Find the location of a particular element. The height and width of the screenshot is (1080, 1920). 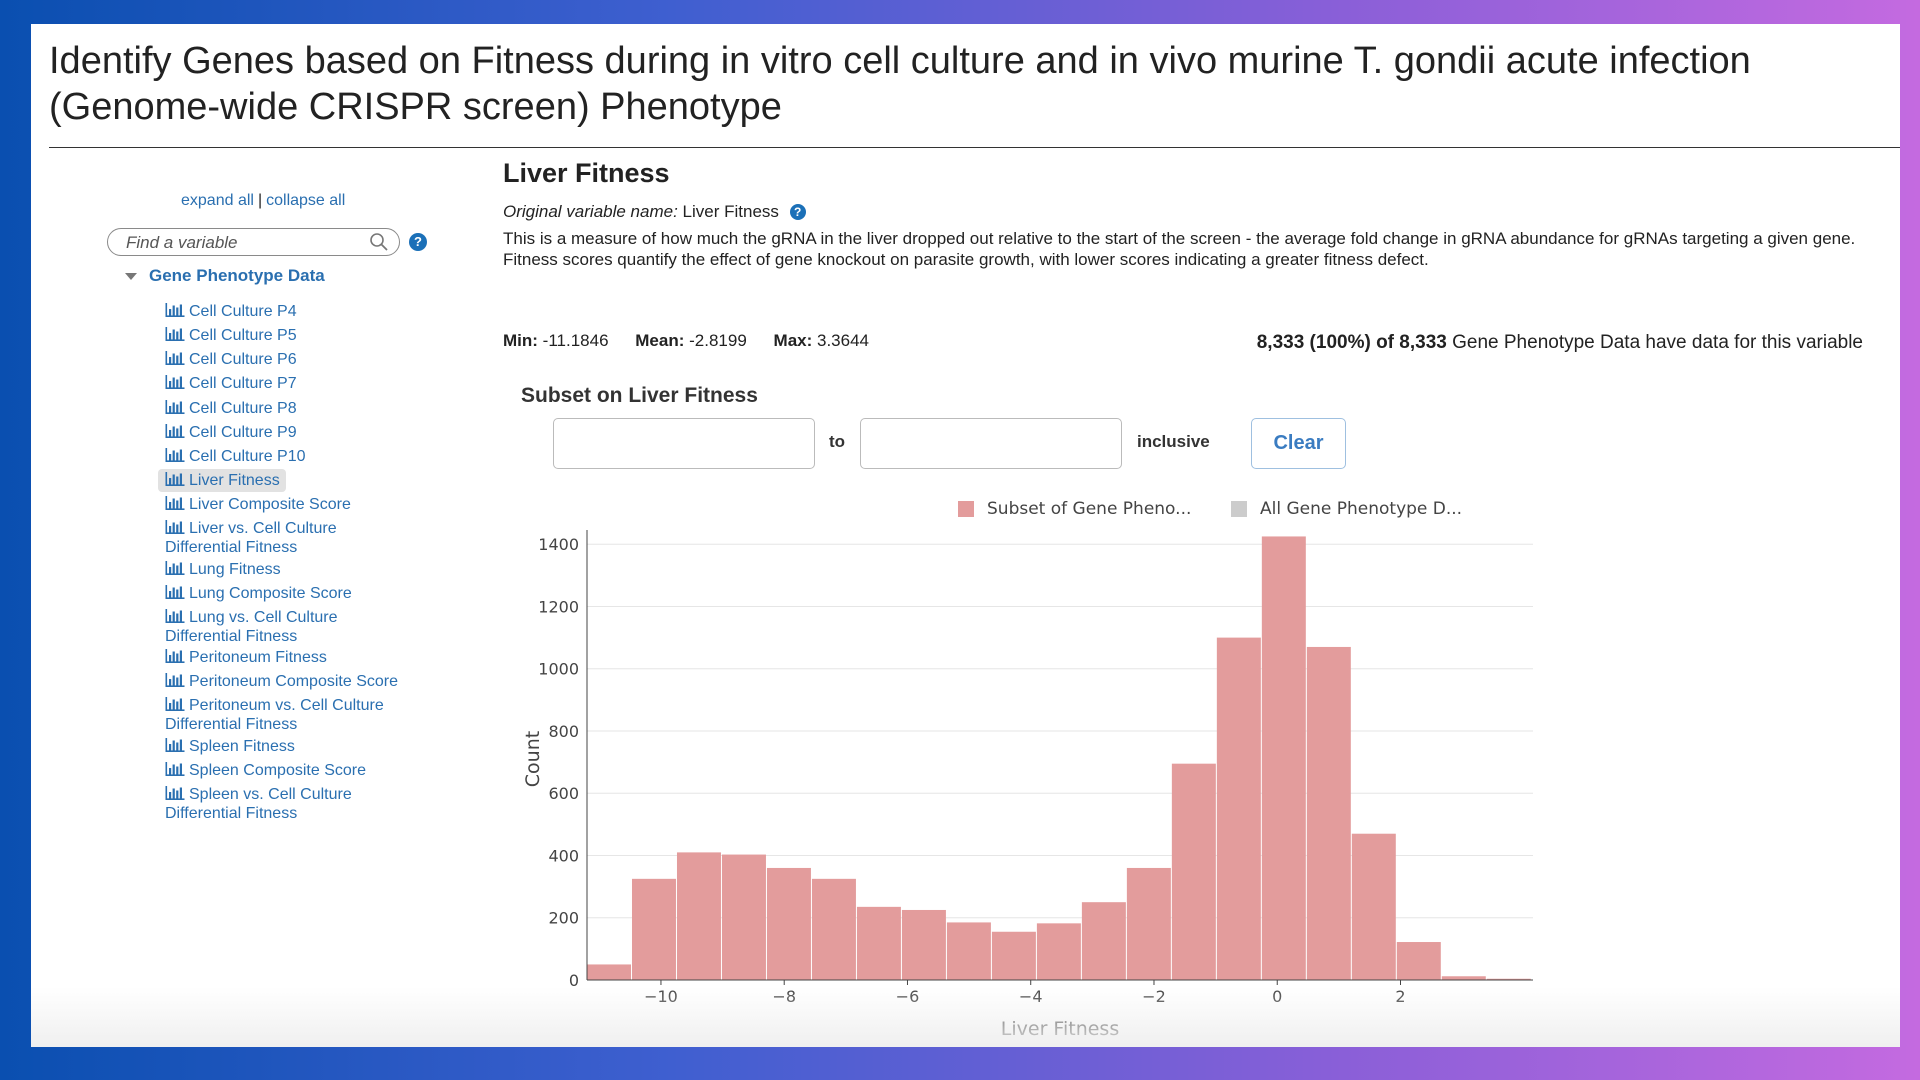

tree-item: Cell Culture P4 is located at coordinates (230, 311).